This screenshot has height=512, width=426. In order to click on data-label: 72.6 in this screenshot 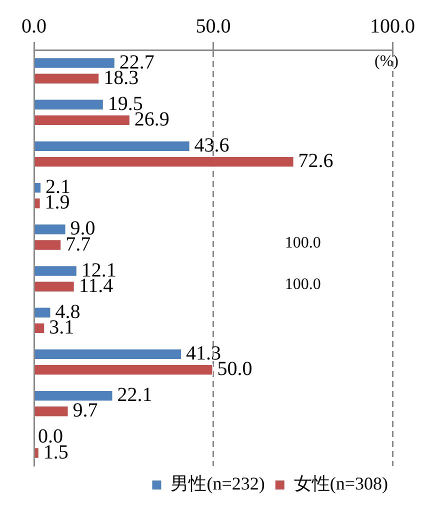, I will do `click(316, 161)`.